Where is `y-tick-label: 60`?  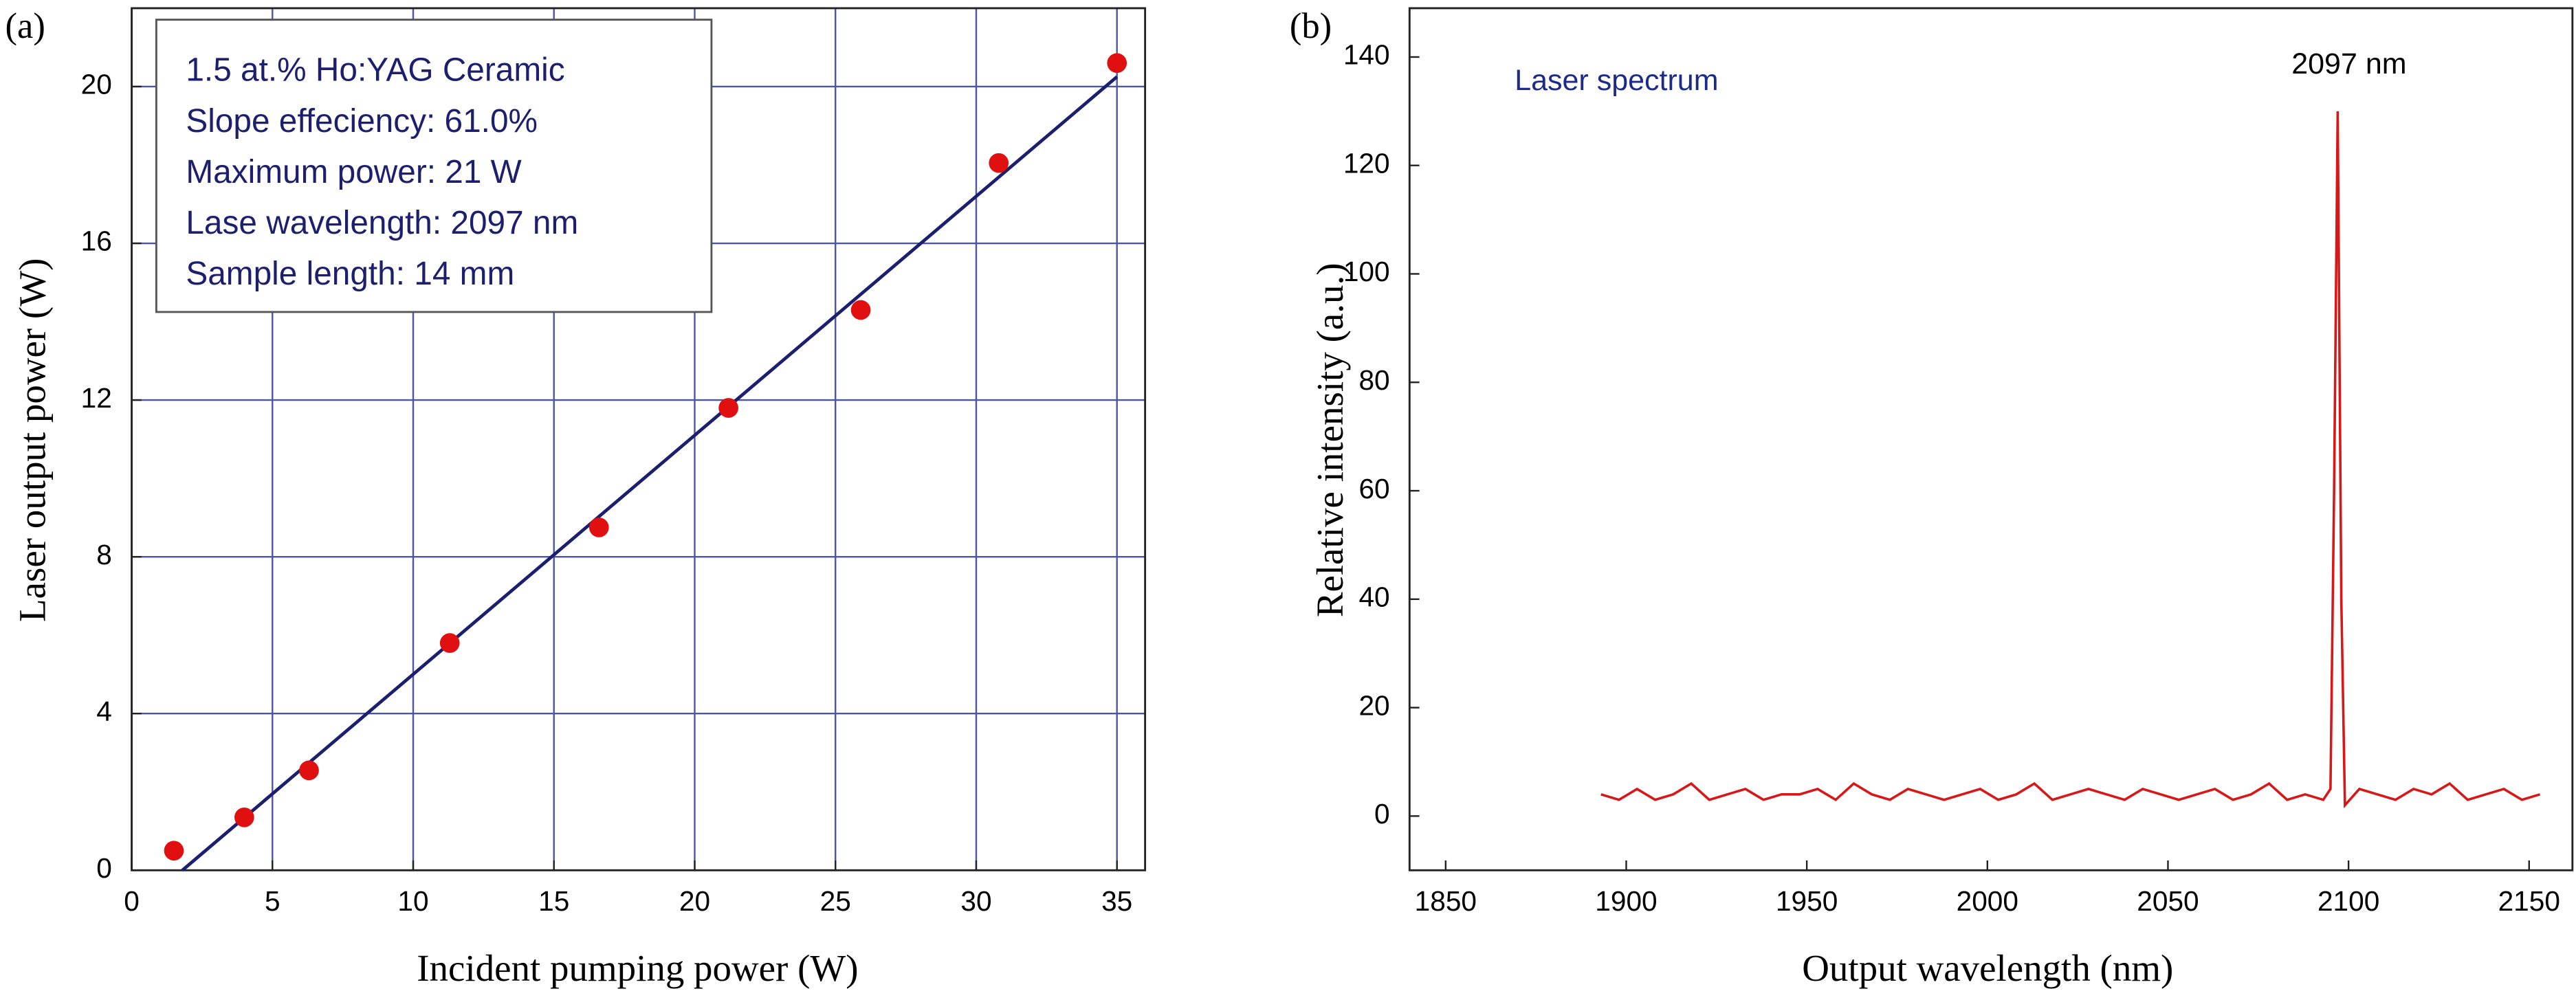
y-tick-label: 60 is located at coordinates (1373, 489).